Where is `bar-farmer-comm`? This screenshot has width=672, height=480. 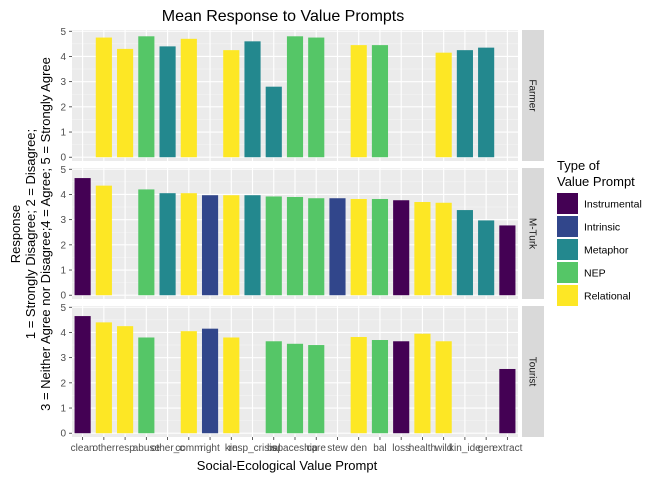
bar-farmer-comm is located at coordinates (188, 98).